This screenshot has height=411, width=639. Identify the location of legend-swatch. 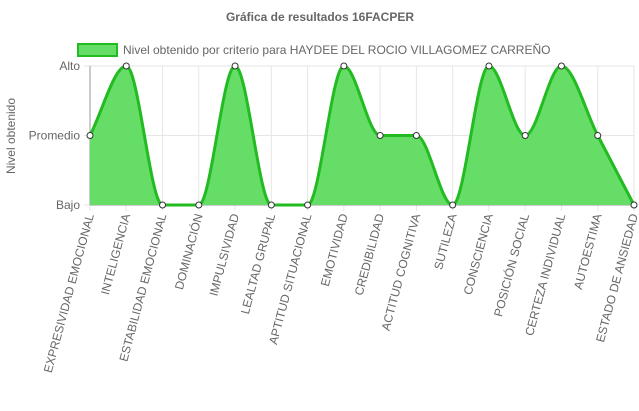
(97, 50).